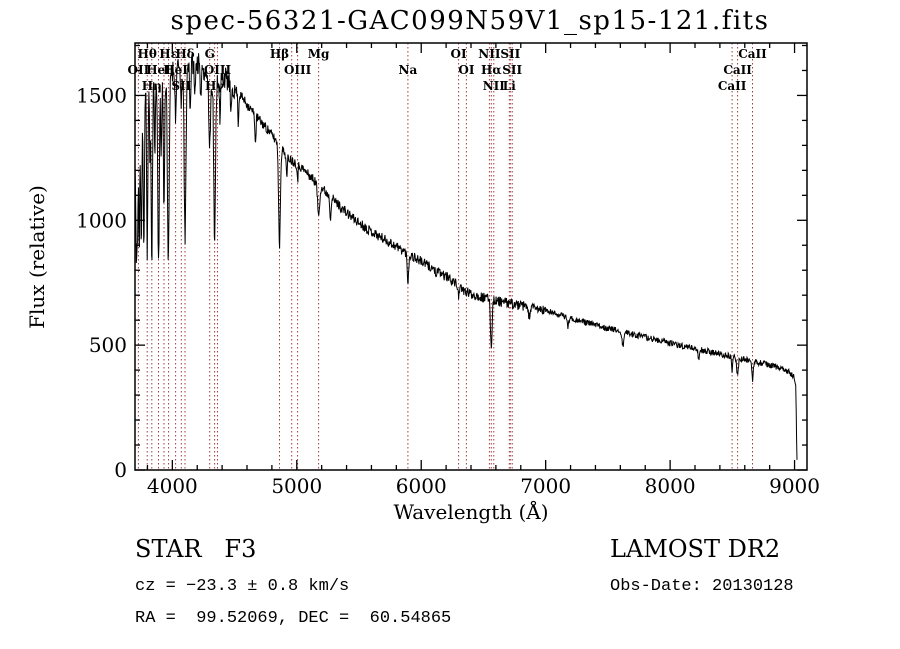 The image size is (900, 649). I want to click on x-tick-label: 4000, so click(172, 486).